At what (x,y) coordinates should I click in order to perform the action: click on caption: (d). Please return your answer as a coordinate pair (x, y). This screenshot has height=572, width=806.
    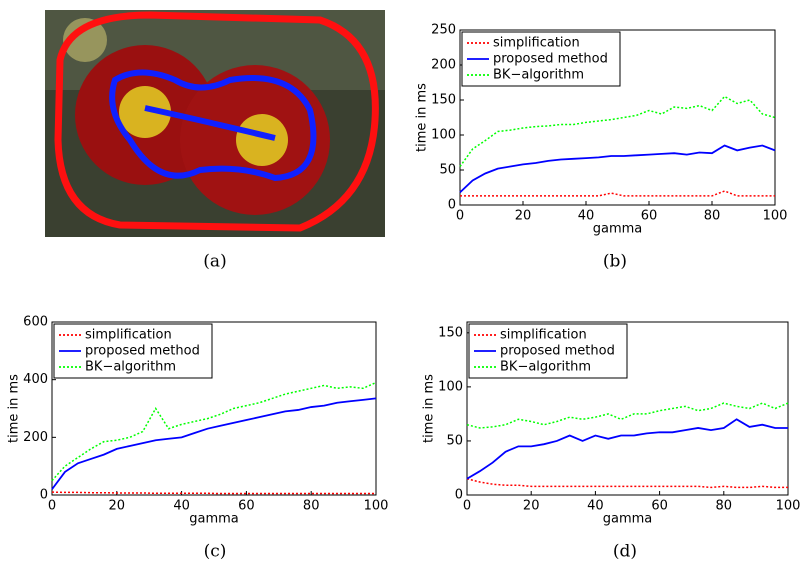
    Looking at the image, I should click on (625, 552).